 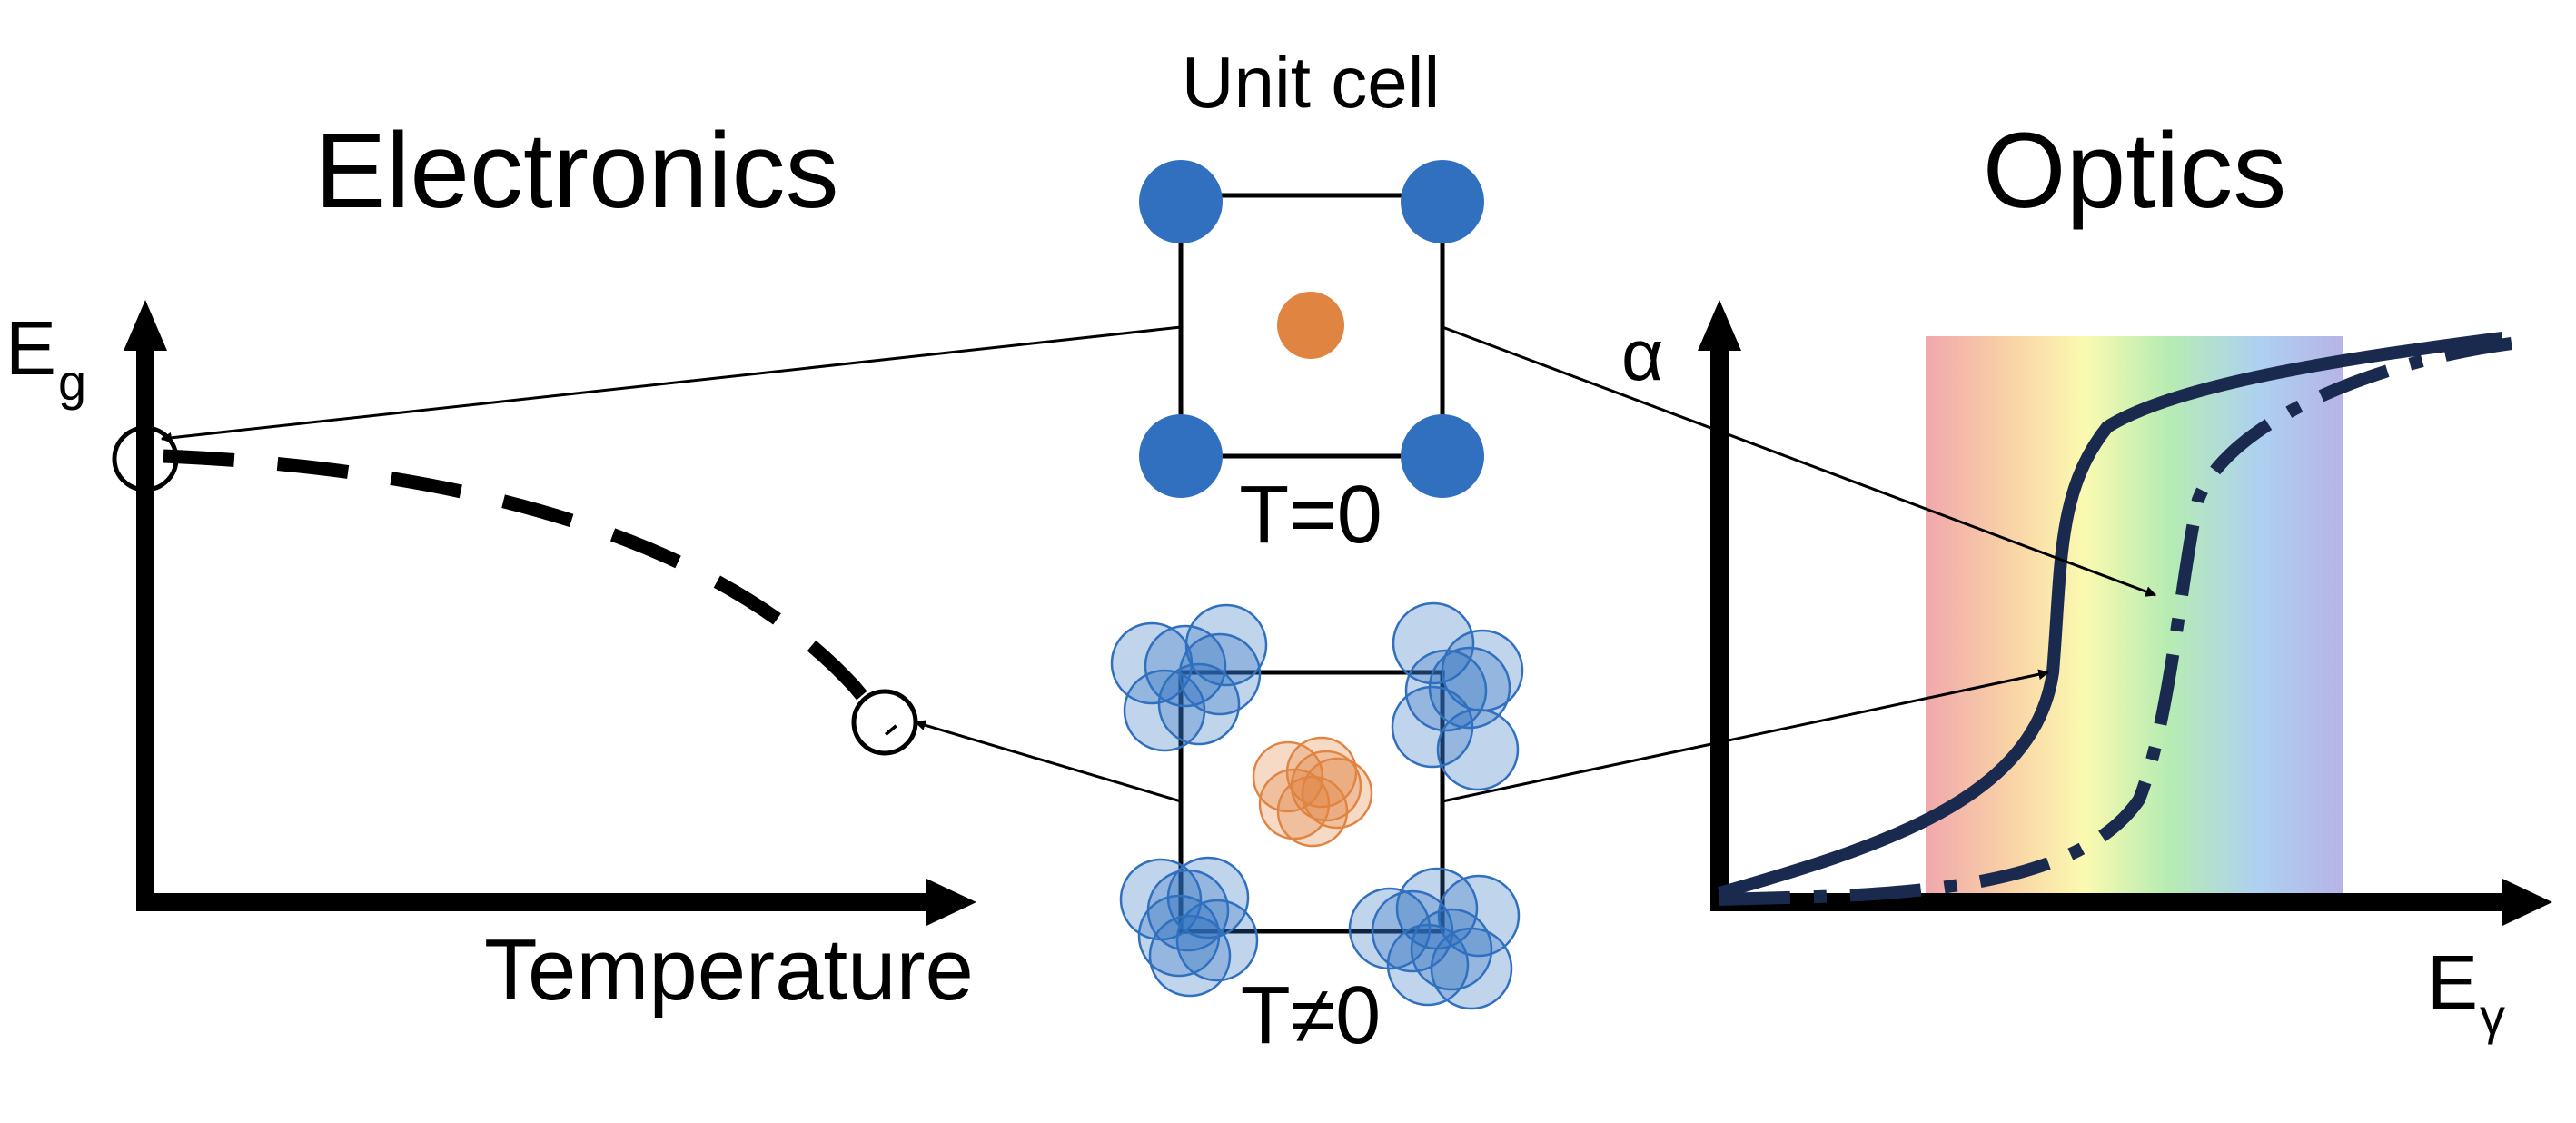 I want to click on center-atom, so click(x=1310, y=325).